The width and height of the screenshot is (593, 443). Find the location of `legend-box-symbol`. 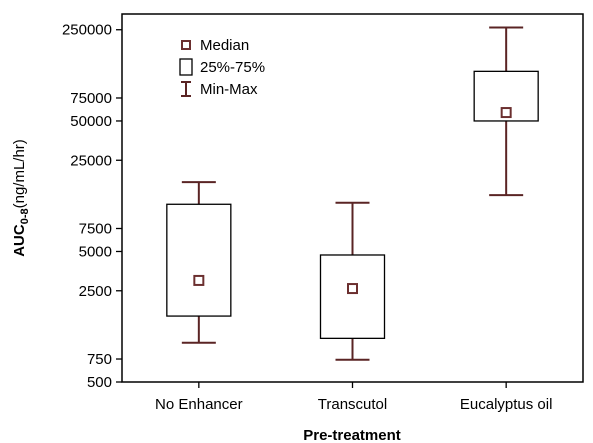

legend-box-symbol is located at coordinates (186, 67).